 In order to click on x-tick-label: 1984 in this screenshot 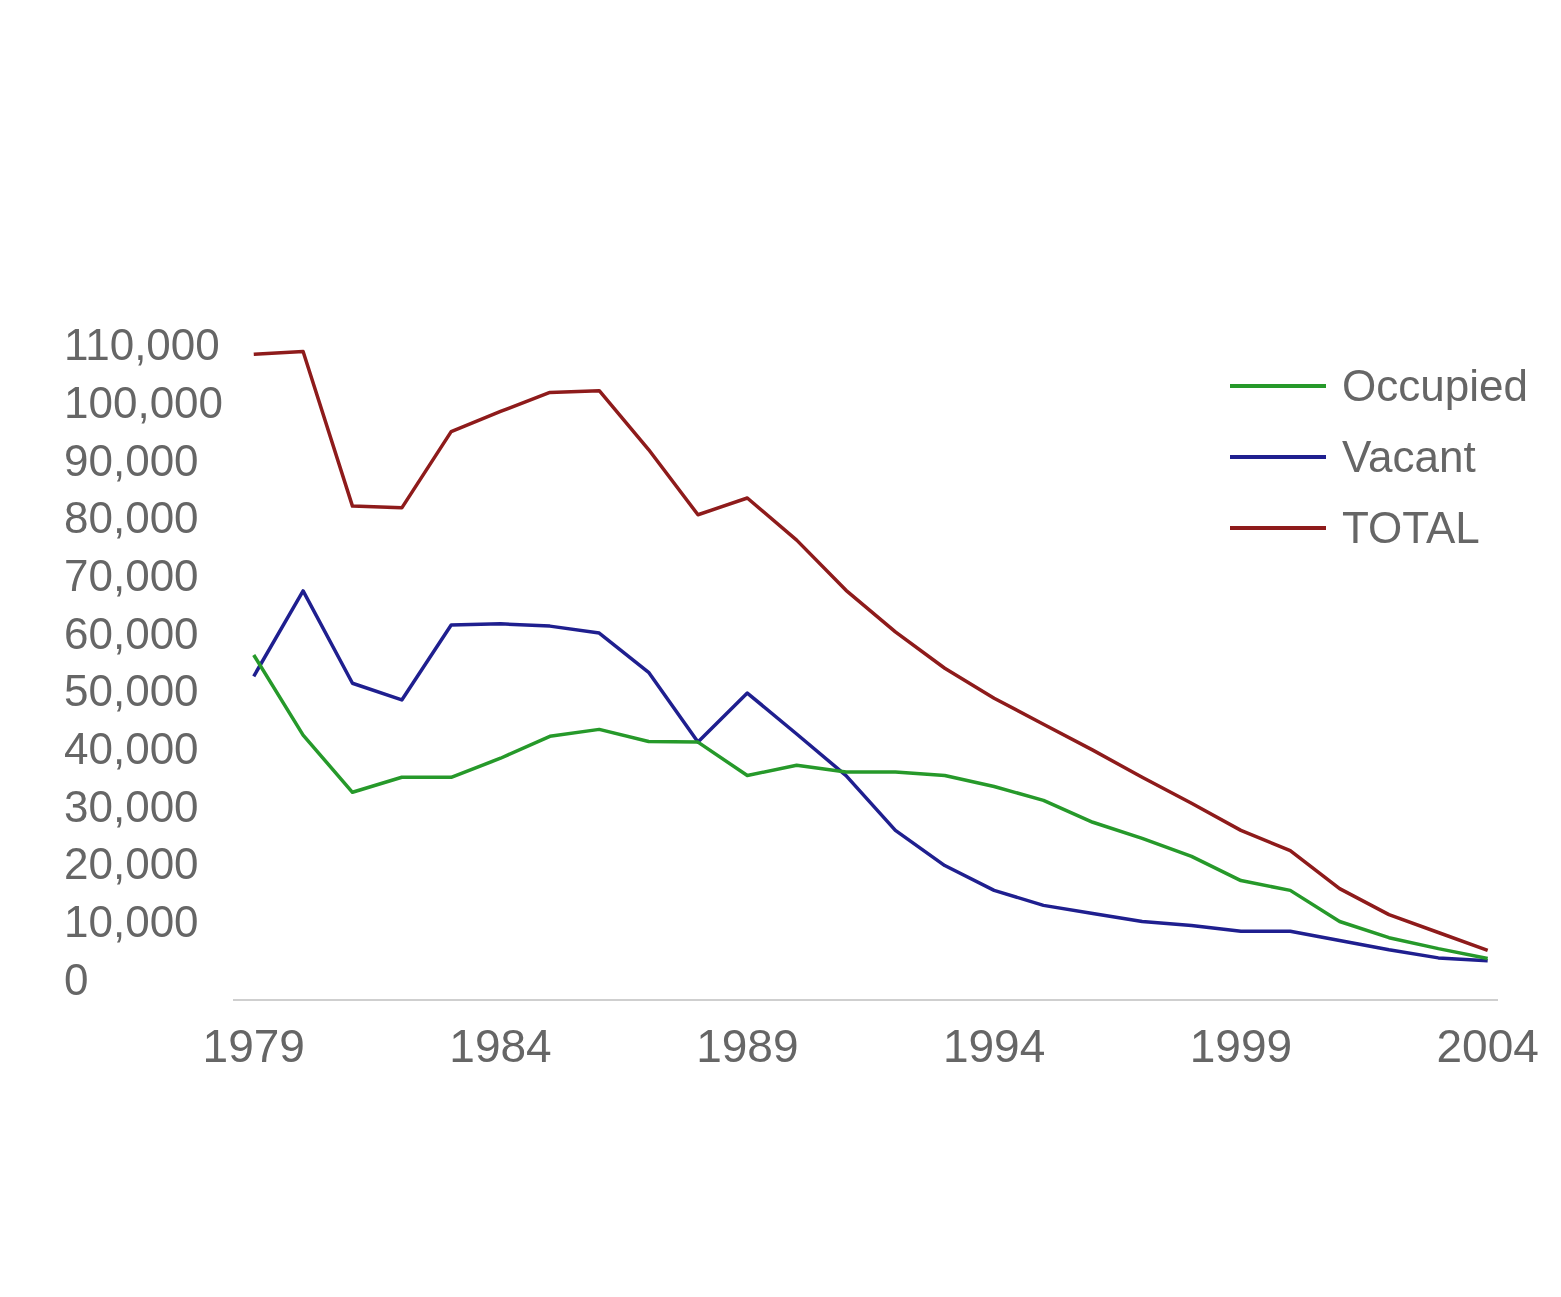, I will do `click(500, 1046)`.